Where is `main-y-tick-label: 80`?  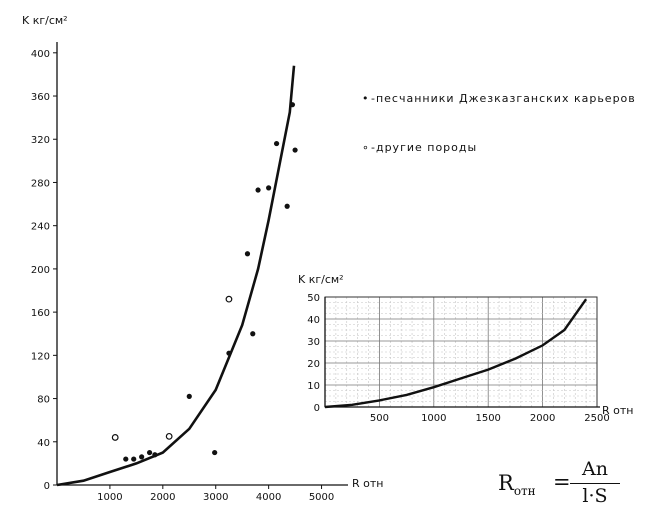 main-y-tick-label: 80 is located at coordinates (43, 400).